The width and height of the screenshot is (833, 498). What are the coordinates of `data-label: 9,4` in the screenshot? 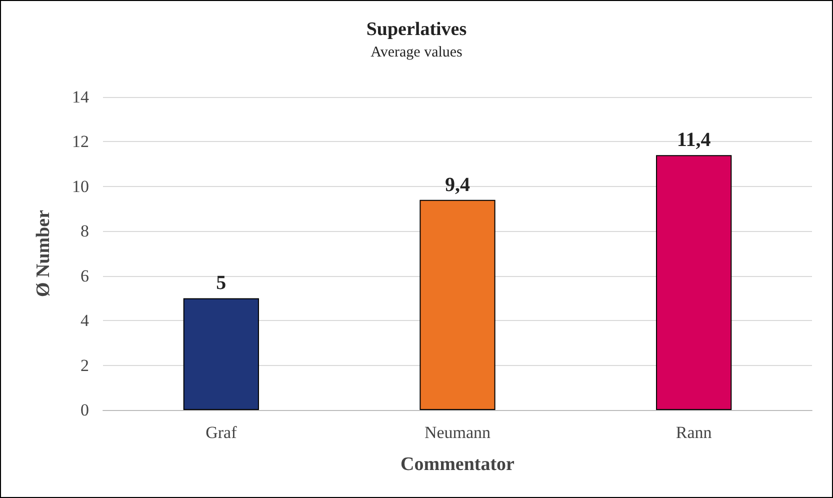 It's located at (457, 185).